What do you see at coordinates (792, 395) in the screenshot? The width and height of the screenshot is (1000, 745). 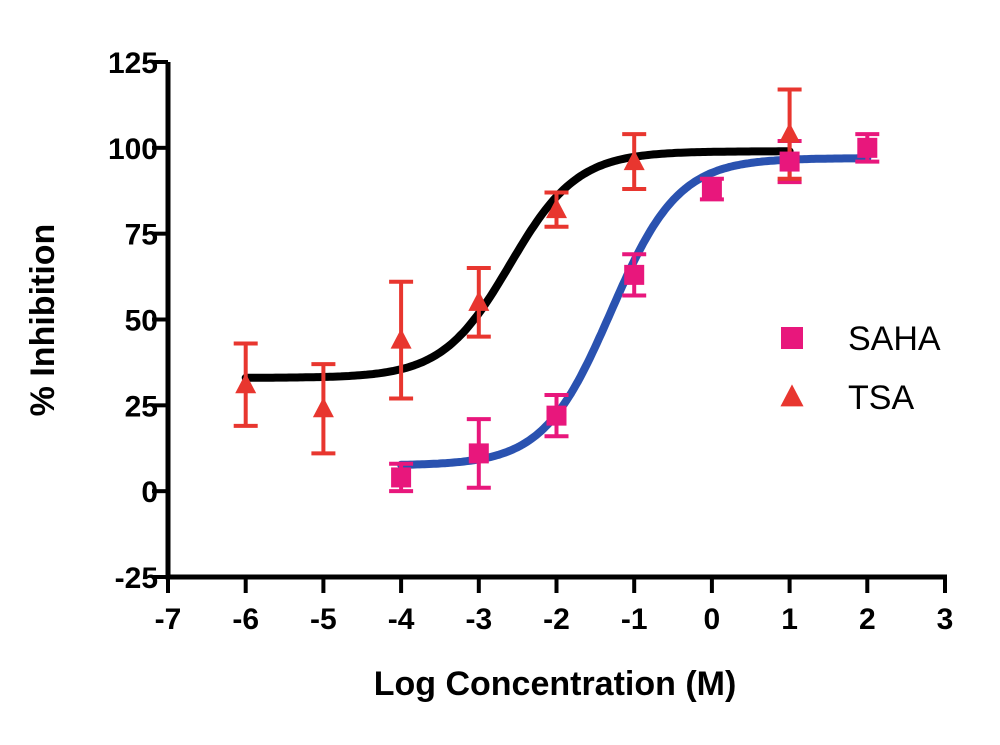 I see `tsa-legend-marker` at bounding box center [792, 395].